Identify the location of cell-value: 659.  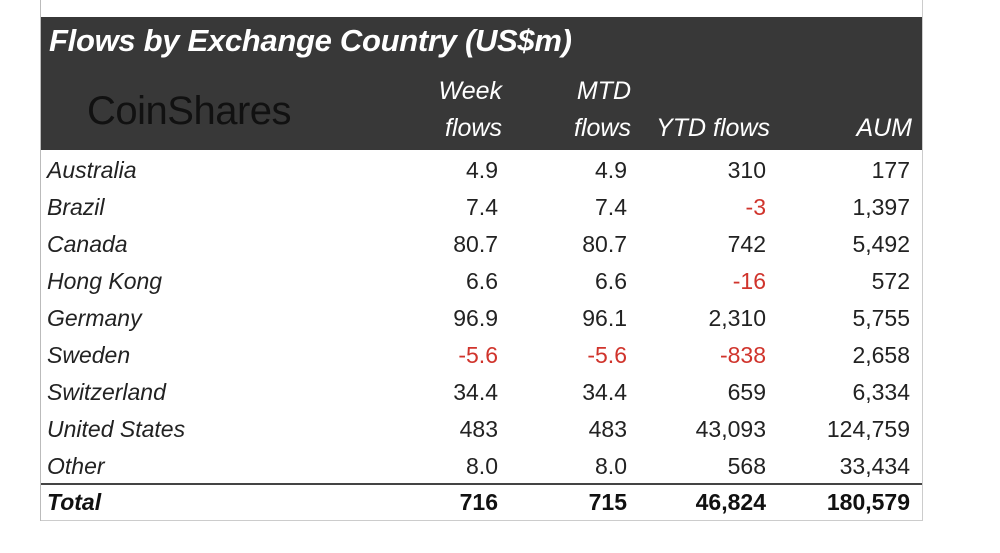
(746, 392).